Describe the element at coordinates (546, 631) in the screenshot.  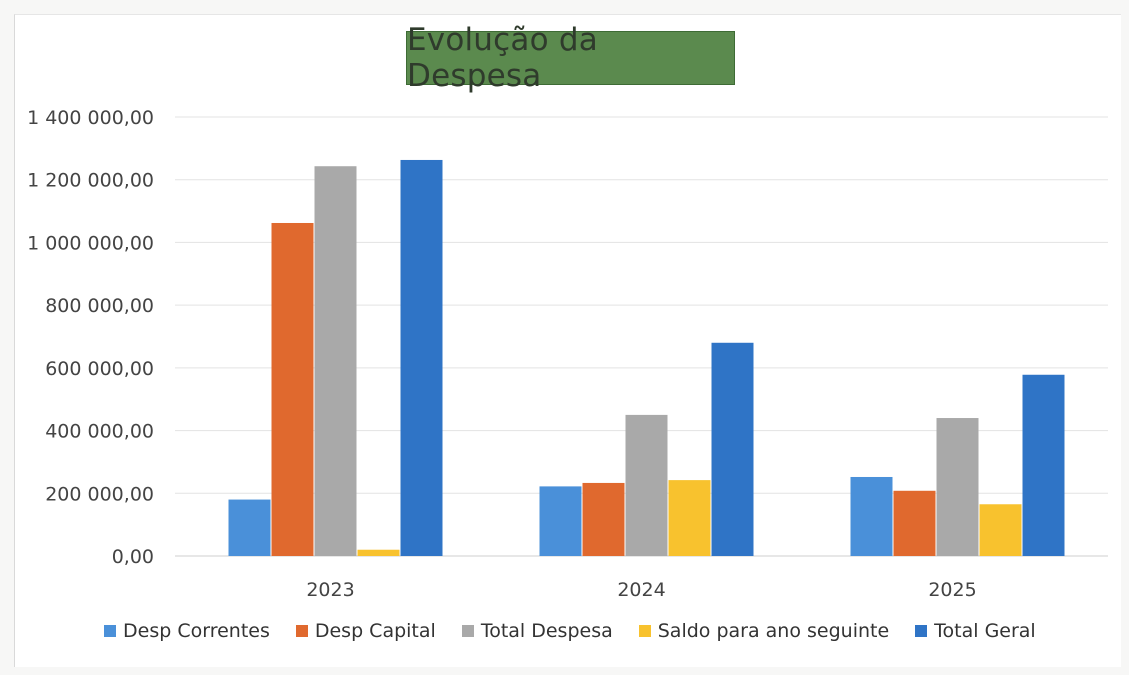
I see `legend-label: Total Despesa` at that location.